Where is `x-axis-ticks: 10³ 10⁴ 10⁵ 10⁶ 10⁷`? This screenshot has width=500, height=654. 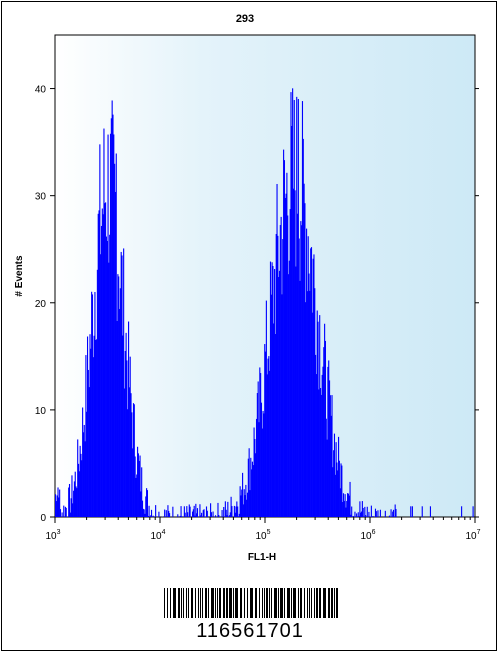 x-axis-ticks: 10³ 10⁴ 10⁵ 10⁶ 10⁷ is located at coordinates (263, 529).